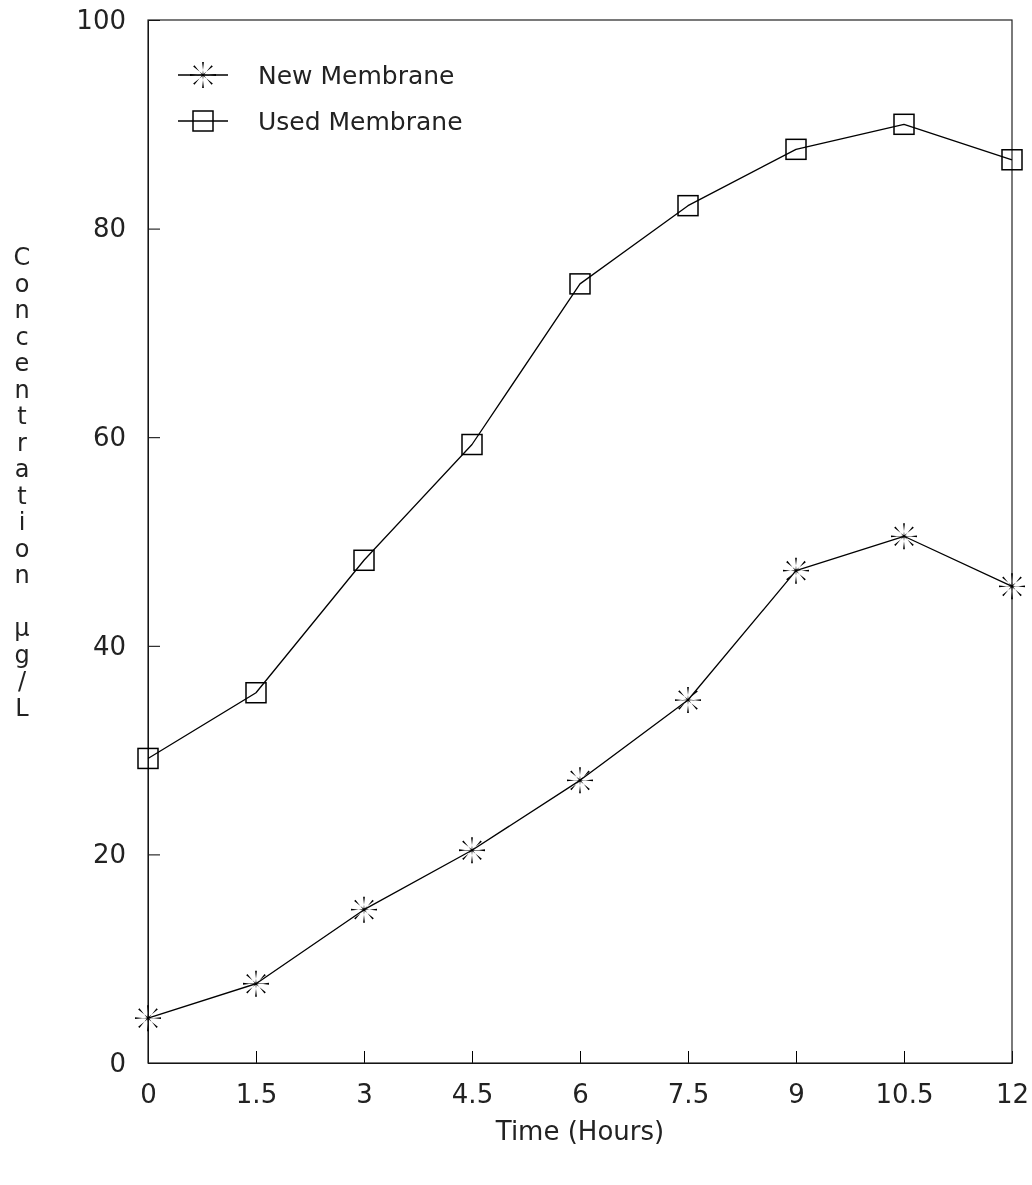 The width and height of the screenshot is (1032, 1185). What do you see at coordinates (148, 1094) in the screenshot?
I see `x-tick-label: 0` at bounding box center [148, 1094].